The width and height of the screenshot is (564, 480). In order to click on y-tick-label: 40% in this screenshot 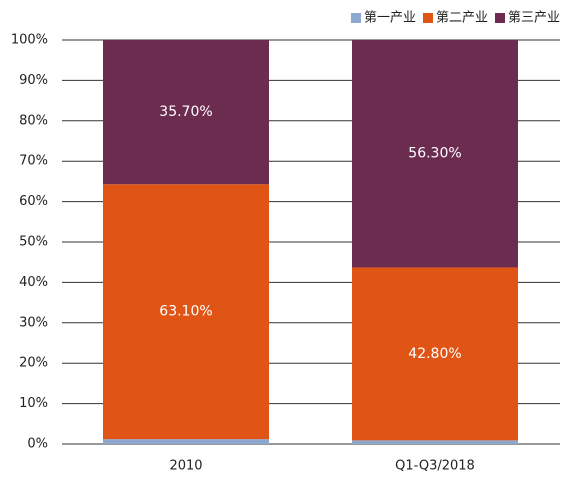, I will do `click(33, 282)`.